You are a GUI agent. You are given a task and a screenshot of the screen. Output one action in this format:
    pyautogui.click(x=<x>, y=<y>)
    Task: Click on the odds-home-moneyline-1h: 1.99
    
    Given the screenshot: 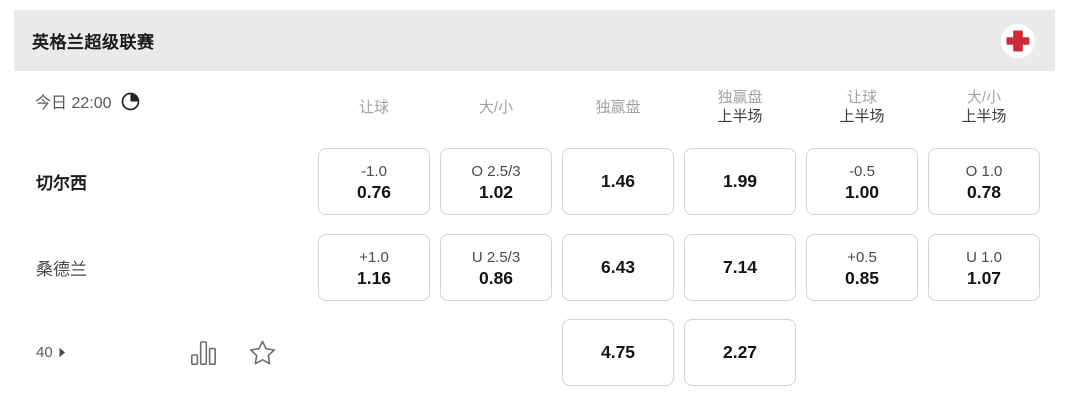 What is the action you would take?
    pyautogui.click(x=740, y=181)
    